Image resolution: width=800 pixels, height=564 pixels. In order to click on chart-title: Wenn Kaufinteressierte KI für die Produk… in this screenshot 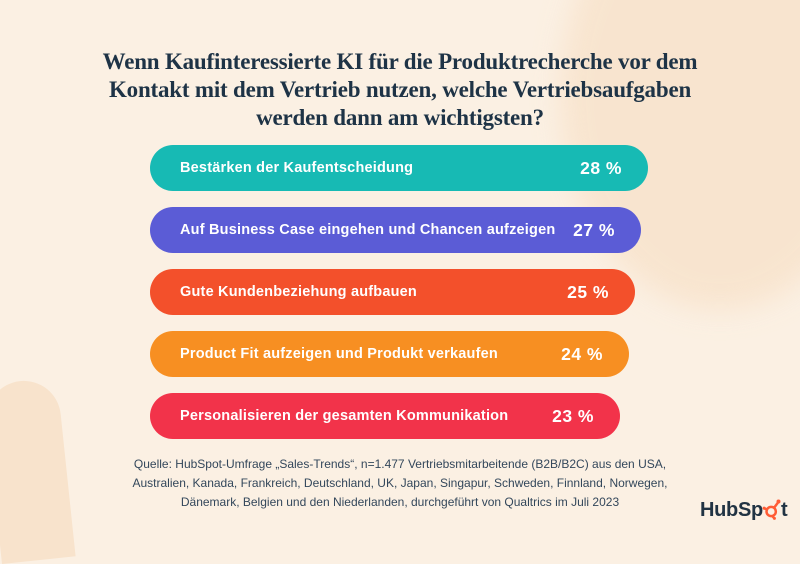, I will do `click(400, 90)`.